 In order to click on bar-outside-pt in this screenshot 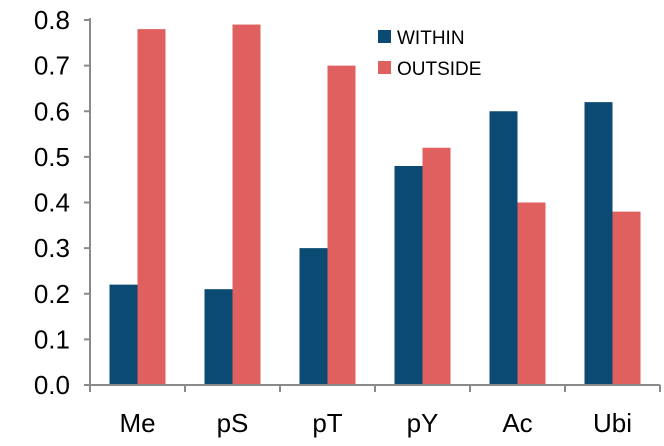, I will do `click(341, 225)`.